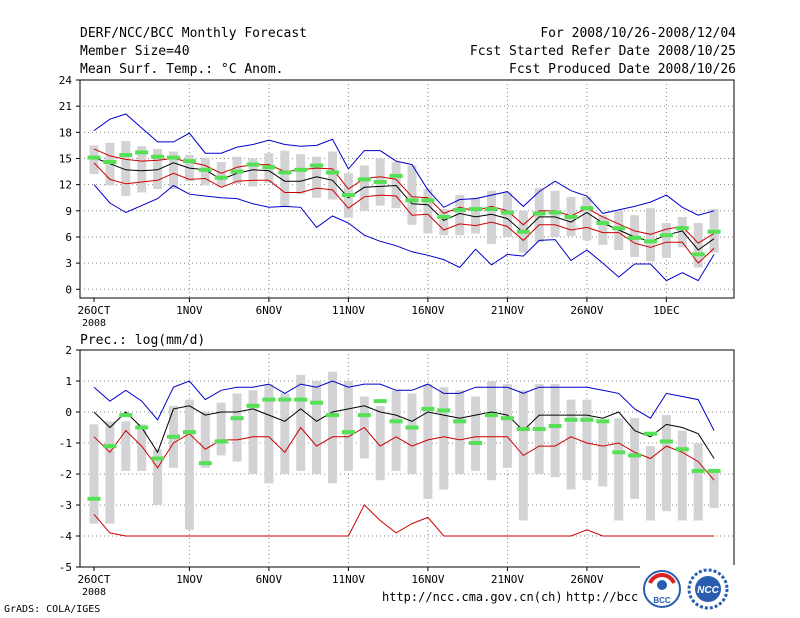 This screenshot has height=618, width=800. I want to click on ncc-logo-icon: NCC, so click(708, 589).